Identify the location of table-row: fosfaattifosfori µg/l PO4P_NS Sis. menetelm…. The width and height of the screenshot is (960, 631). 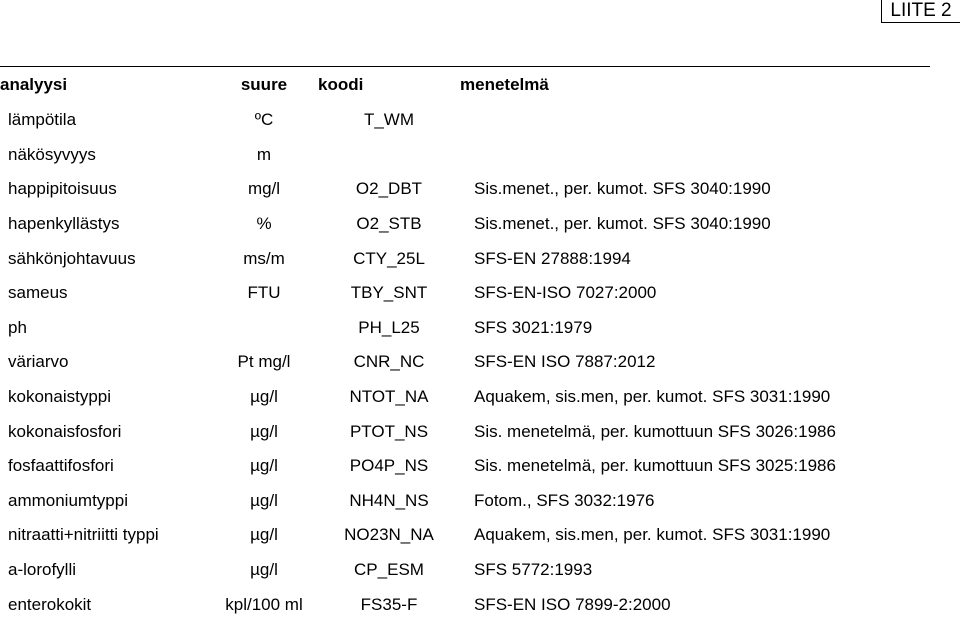
(465, 466).